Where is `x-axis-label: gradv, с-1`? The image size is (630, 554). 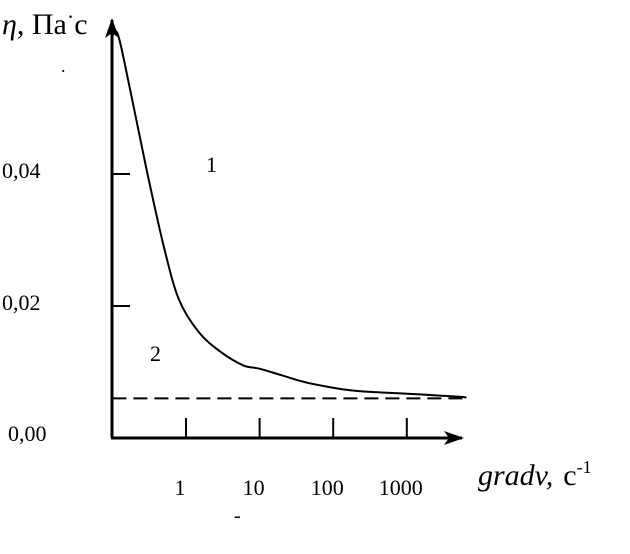
x-axis-label: gradv, с-1 is located at coordinates (535, 474).